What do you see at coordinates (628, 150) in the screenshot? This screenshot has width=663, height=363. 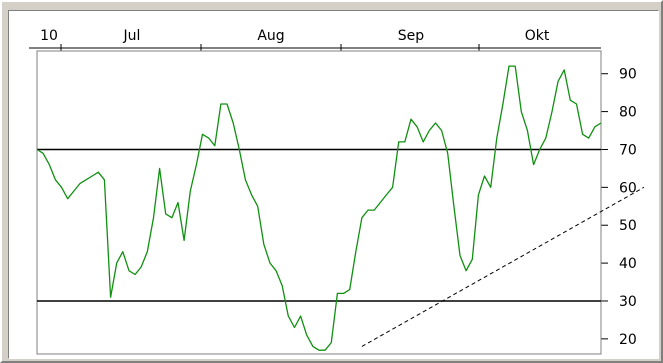 I see `y-tick-label: 70` at bounding box center [628, 150].